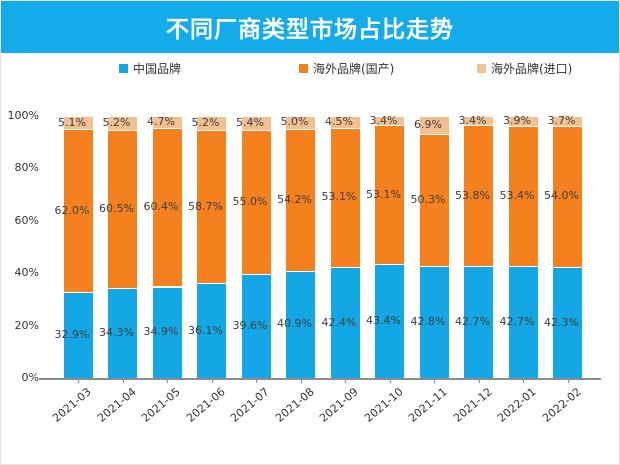  What do you see at coordinates (478, 121) in the screenshot?
I see `bar-segment-2021-12-s2` at bounding box center [478, 121].